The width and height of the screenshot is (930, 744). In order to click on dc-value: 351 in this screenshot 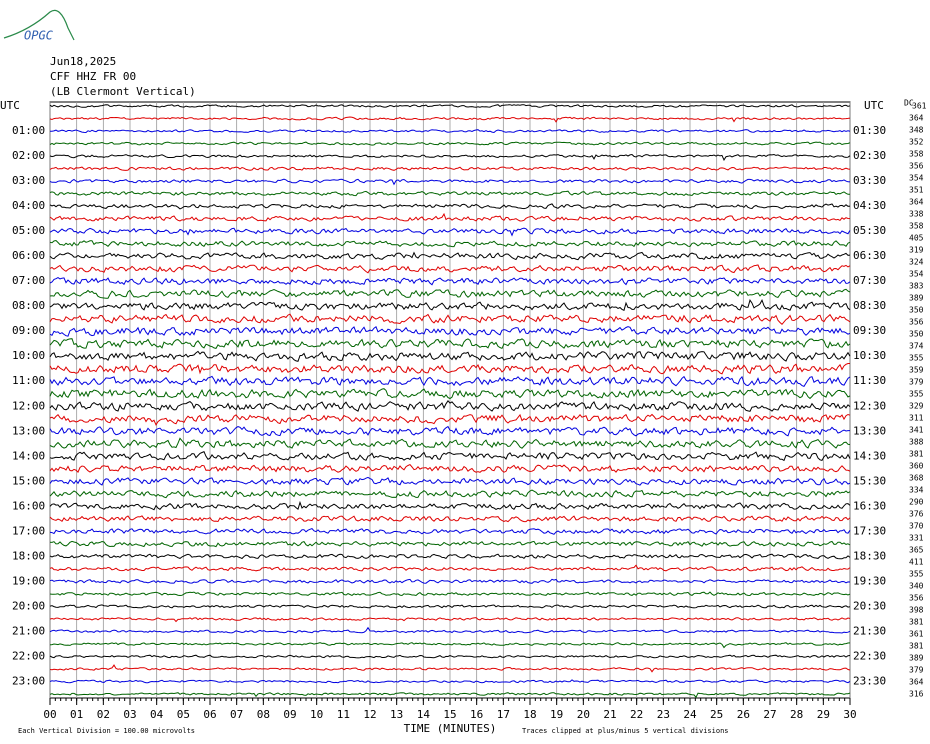, I will do `click(916, 190)`.